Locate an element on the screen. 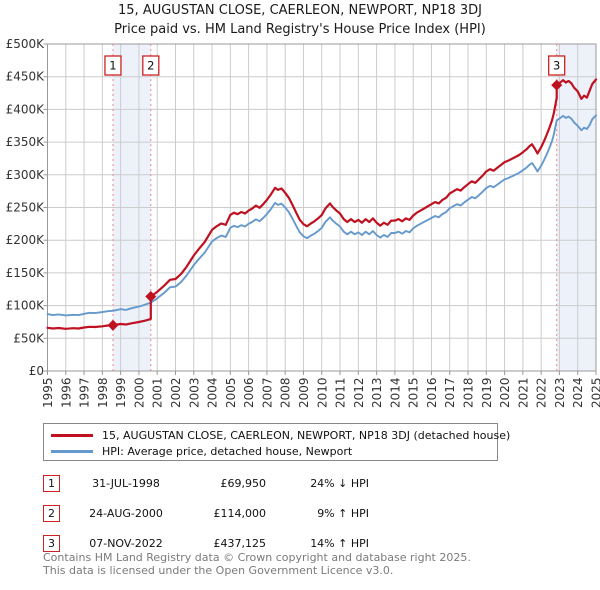 Image resolution: width=600 pixels, height=590 pixels. x-tick-label: 2003 is located at coordinates (194, 393).